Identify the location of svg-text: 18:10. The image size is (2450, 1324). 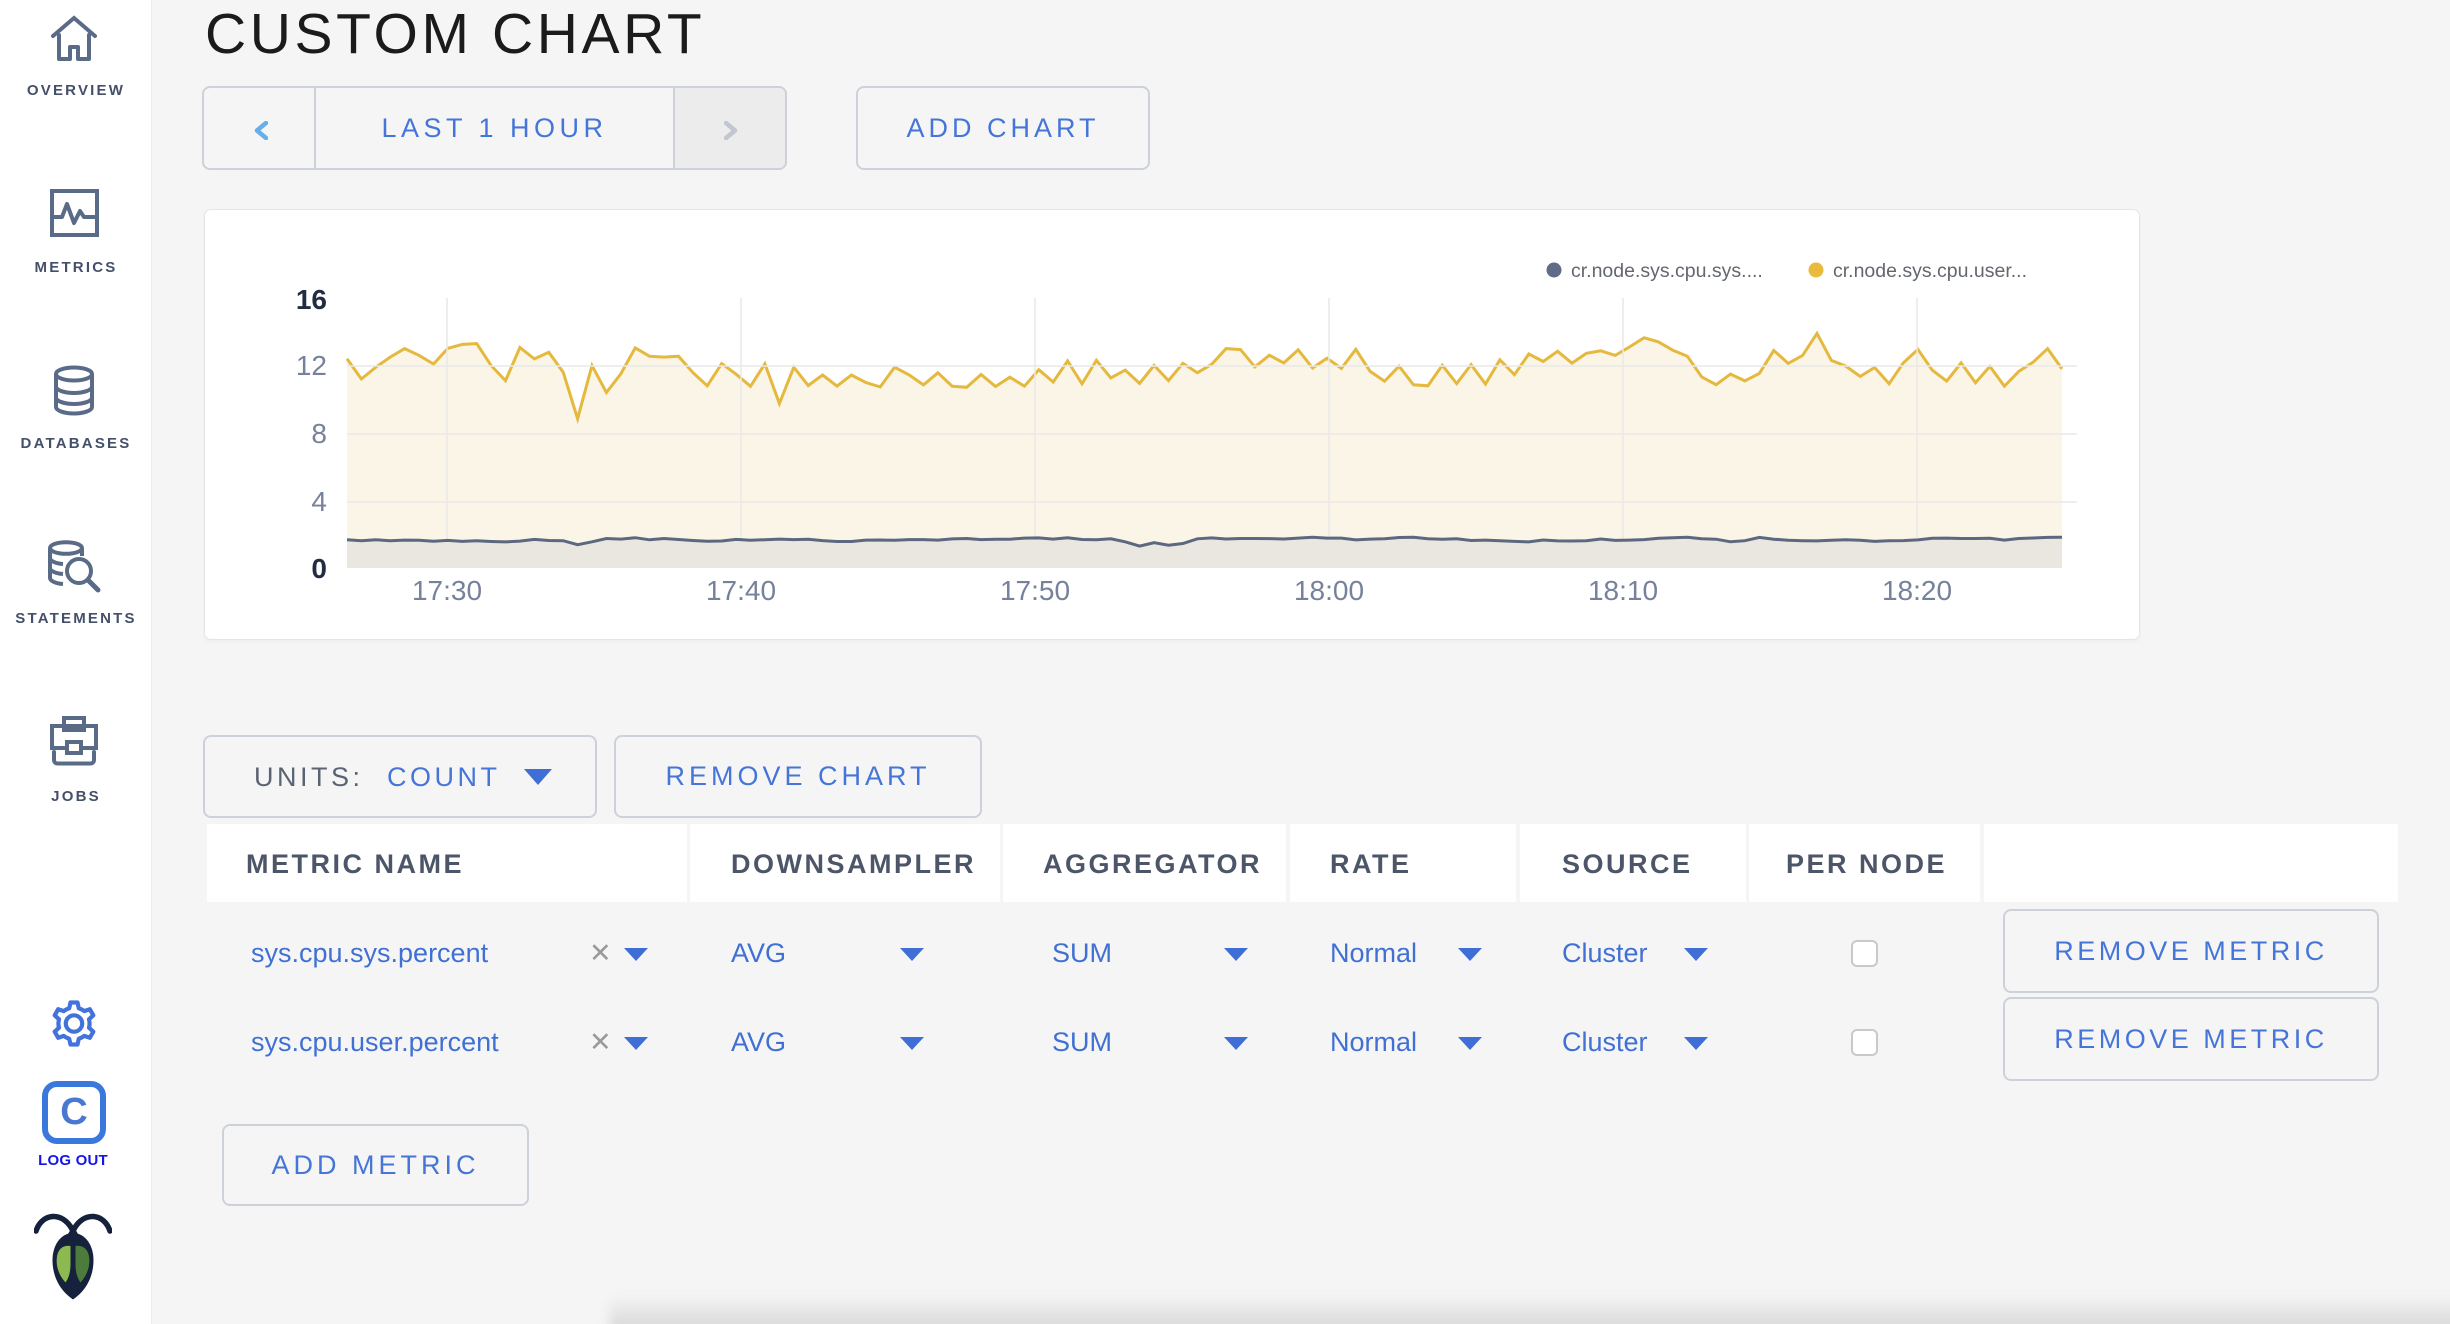
(1623, 590).